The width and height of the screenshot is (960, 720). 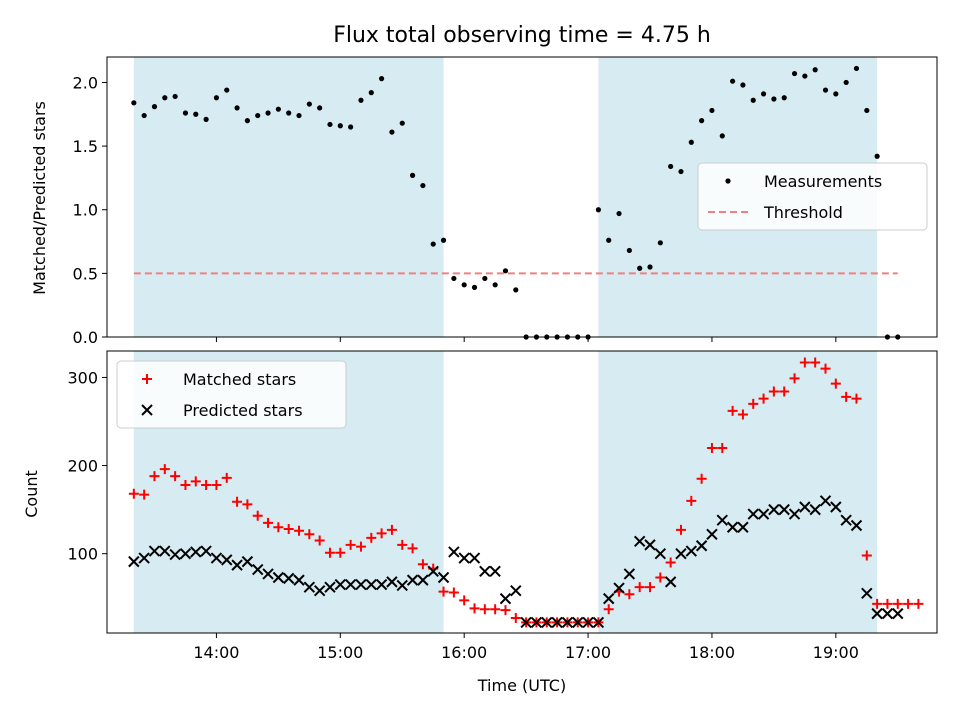 What do you see at coordinates (836, 652) in the screenshot?
I see `x-tick-label: 19:00` at bounding box center [836, 652].